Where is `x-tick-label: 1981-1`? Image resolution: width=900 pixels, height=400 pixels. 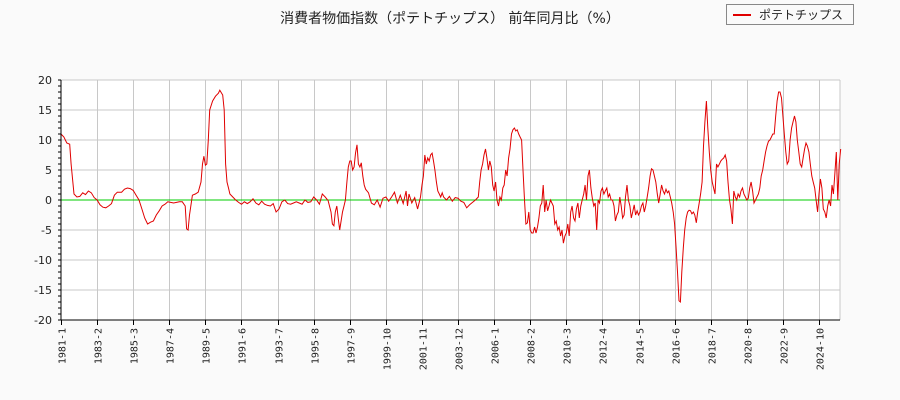 x-tick-label: 1981-1 is located at coordinates (63, 346).